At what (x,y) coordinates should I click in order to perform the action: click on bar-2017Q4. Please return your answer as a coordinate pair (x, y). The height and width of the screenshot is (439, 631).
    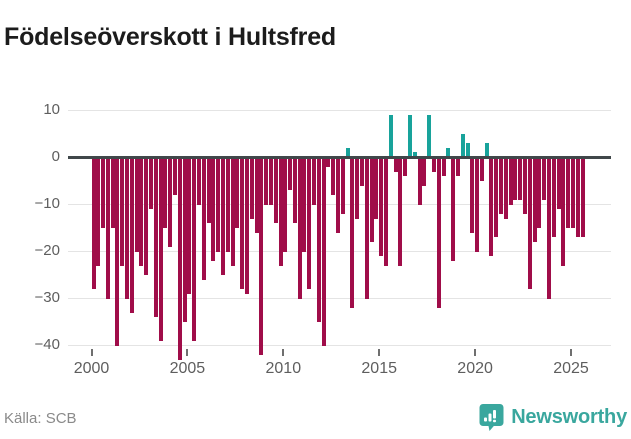
    Looking at the image, I should click on (433, 165).